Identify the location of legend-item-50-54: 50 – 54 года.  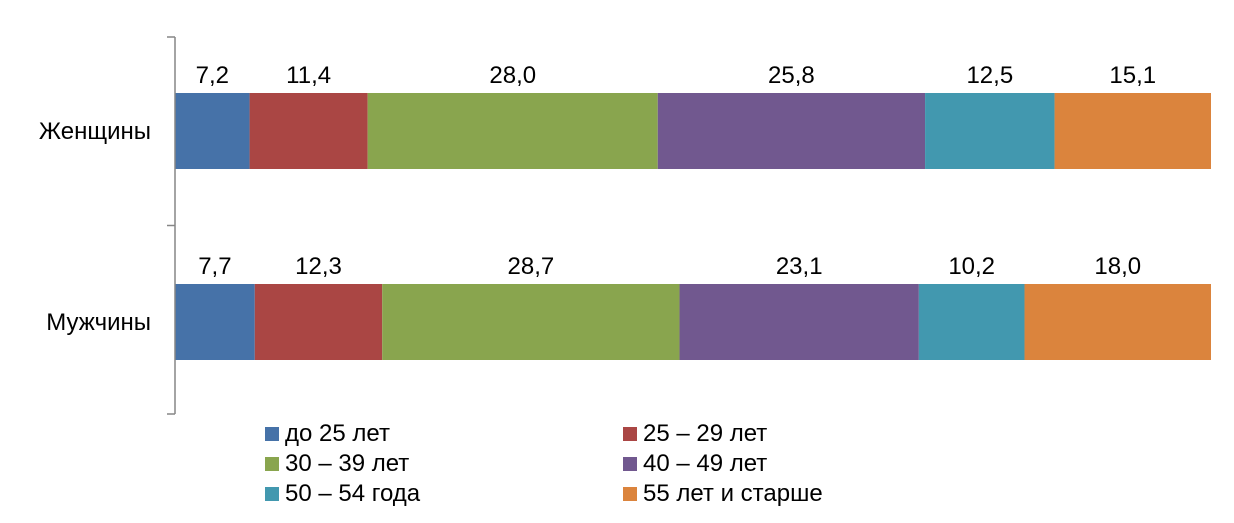
(444, 494).